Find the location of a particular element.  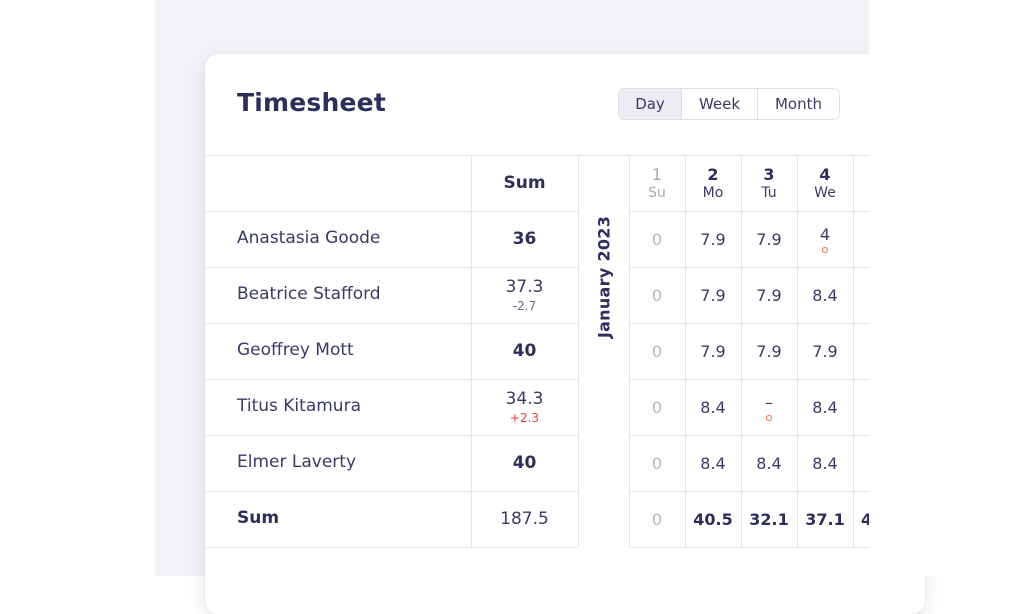

day-of-week: Su is located at coordinates (657, 193).